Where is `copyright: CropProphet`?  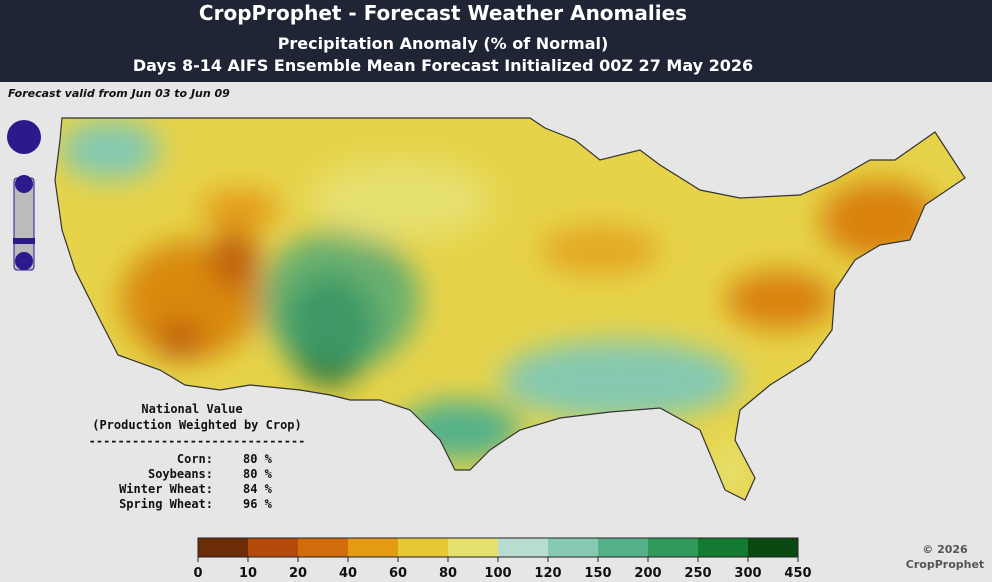 copyright: CropProphet is located at coordinates (945, 564).